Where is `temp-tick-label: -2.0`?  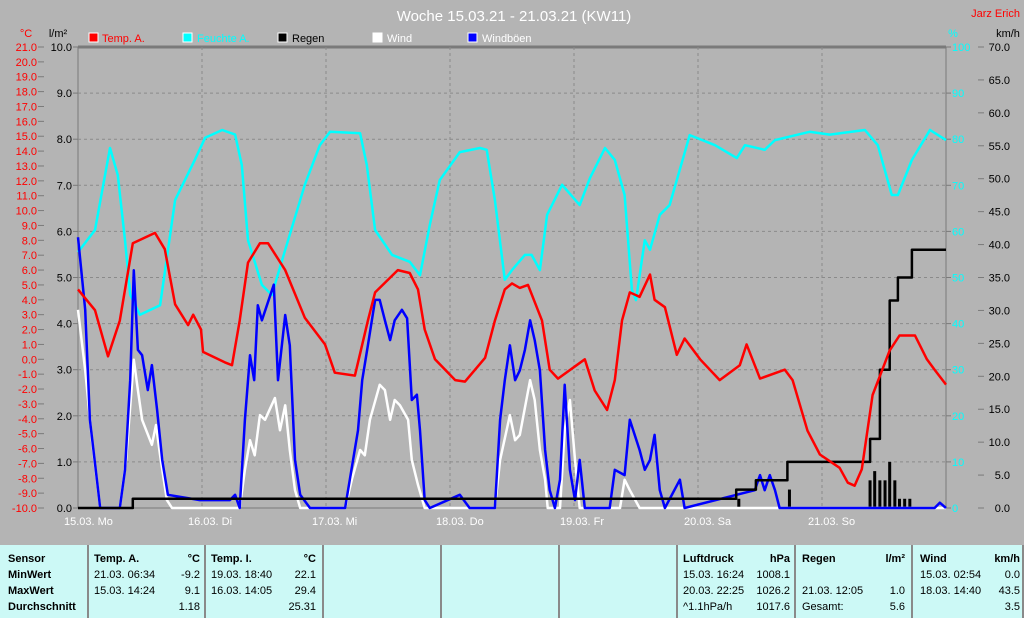 temp-tick-label: -2.0 is located at coordinates (27, 390).